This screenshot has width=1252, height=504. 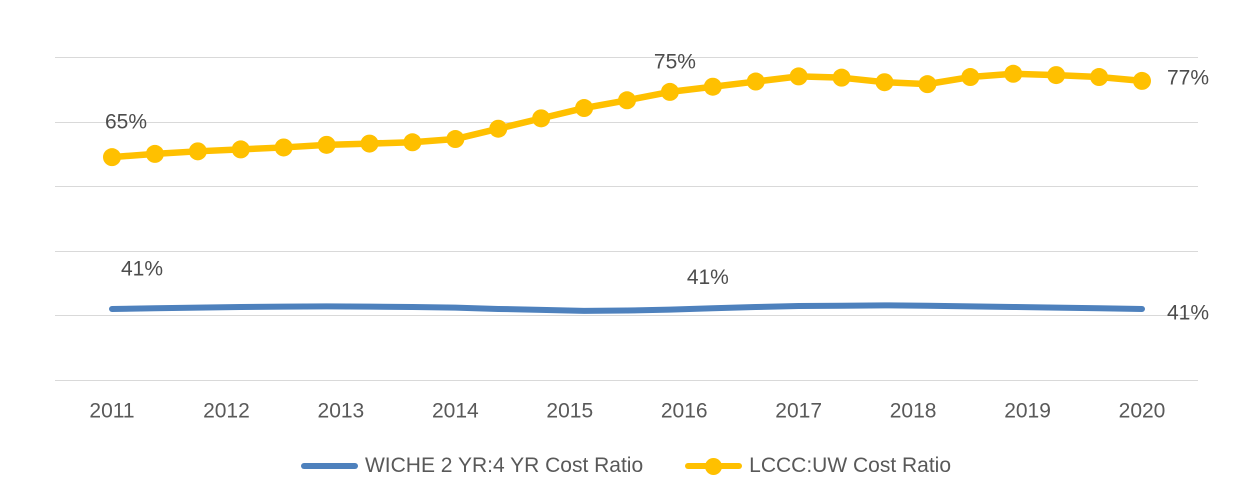 What do you see at coordinates (627, 308) in the screenshot?
I see `series-line-wiche` at bounding box center [627, 308].